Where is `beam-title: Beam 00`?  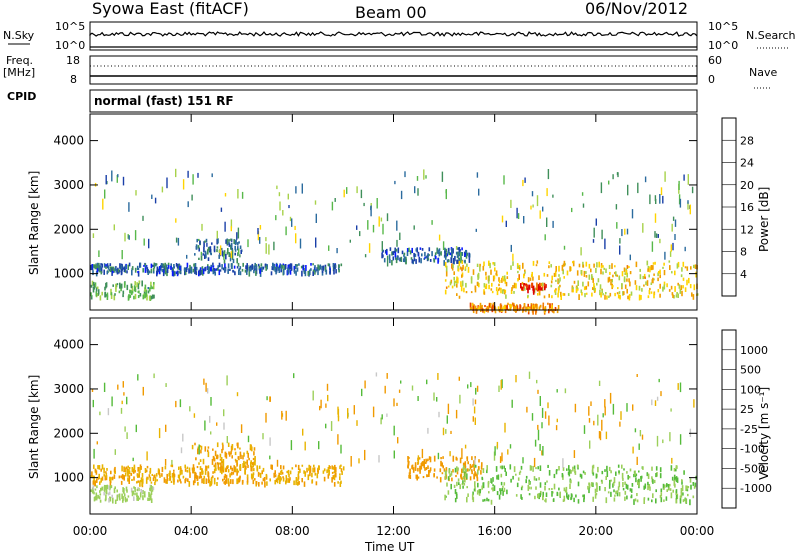
beam-title: Beam 00 is located at coordinates (391, 12).